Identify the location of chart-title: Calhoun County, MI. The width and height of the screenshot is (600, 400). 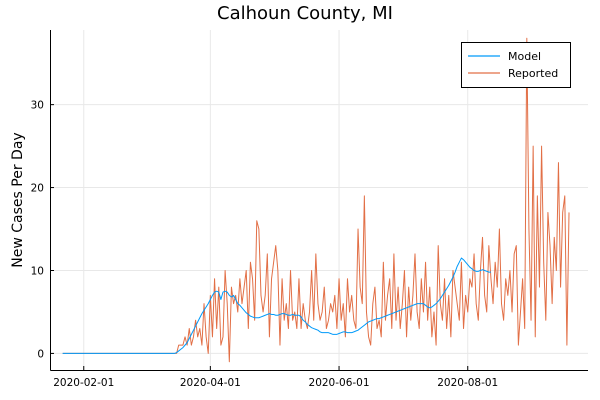
(305, 13).